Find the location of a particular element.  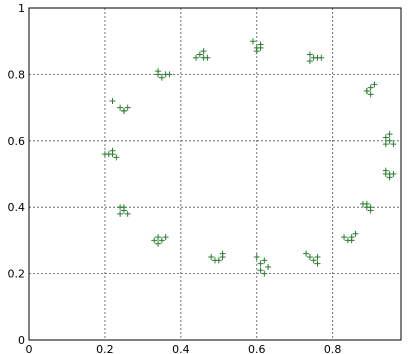

x-tick-label: 0 is located at coordinates (29, 348).